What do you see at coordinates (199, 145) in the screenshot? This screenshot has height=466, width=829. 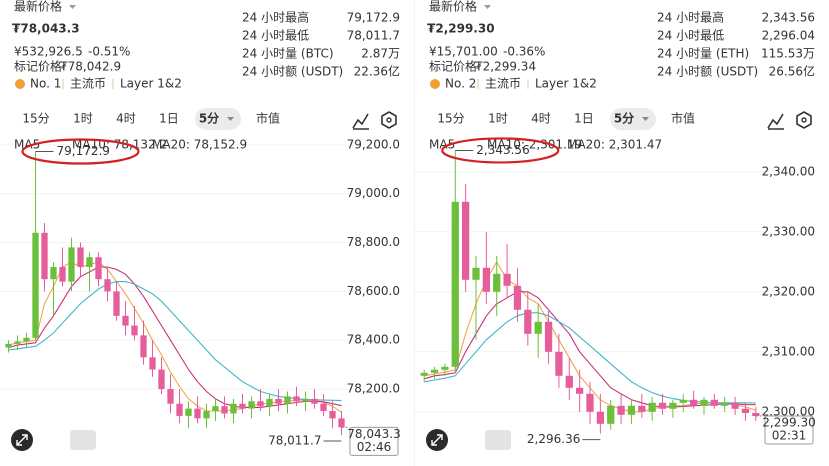 I see `legend-entry: MA20: 78,152.9` at bounding box center [199, 145].